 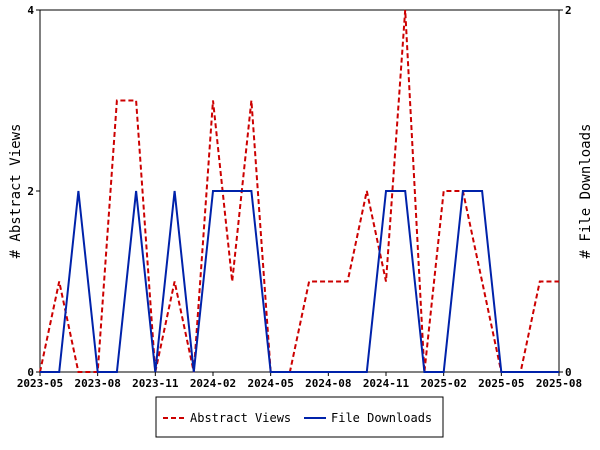 What do you see at coordinates (30, 10) in the screenshot?
I see `left-y-tick-label: 4` at bounding box center [30, 10].